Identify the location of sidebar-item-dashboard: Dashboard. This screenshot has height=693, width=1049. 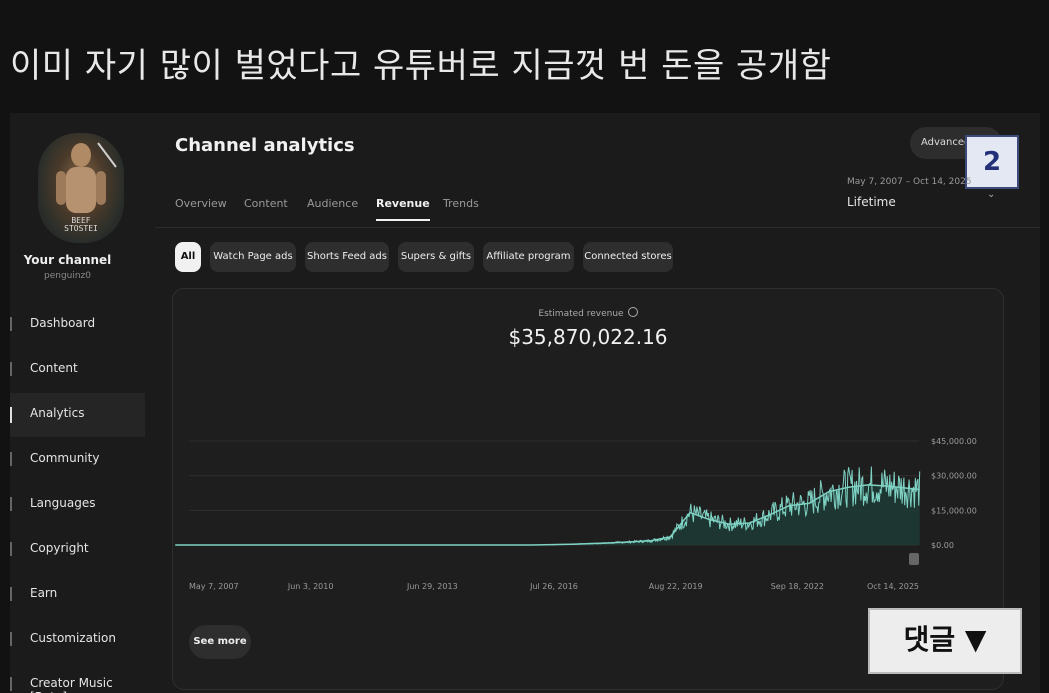
(77, 325).